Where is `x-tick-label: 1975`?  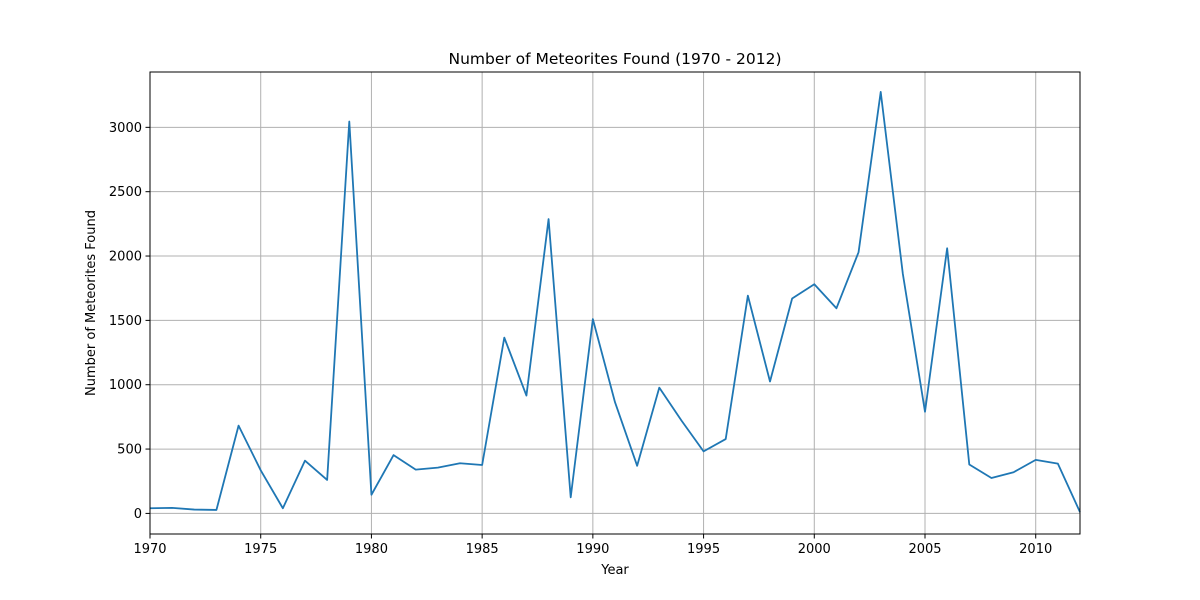
x-tick-label: 1975 is located at coordinates (260, 549).